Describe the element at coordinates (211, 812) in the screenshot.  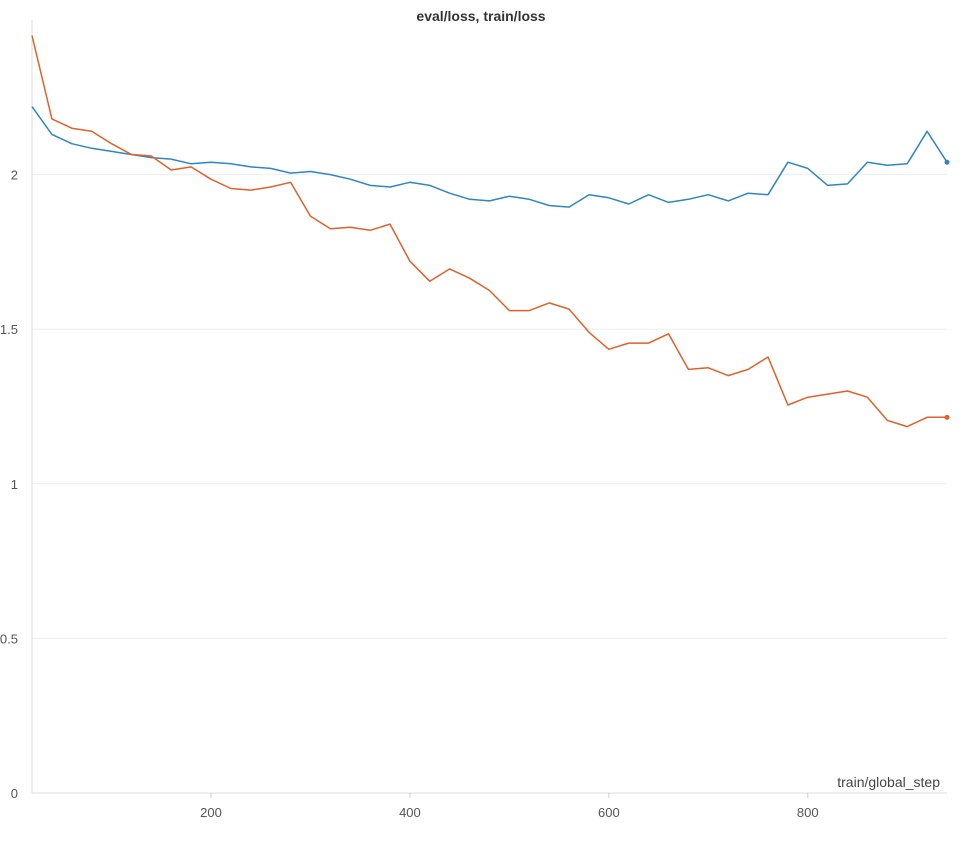
I see `x-tick-label: 200` at that location.